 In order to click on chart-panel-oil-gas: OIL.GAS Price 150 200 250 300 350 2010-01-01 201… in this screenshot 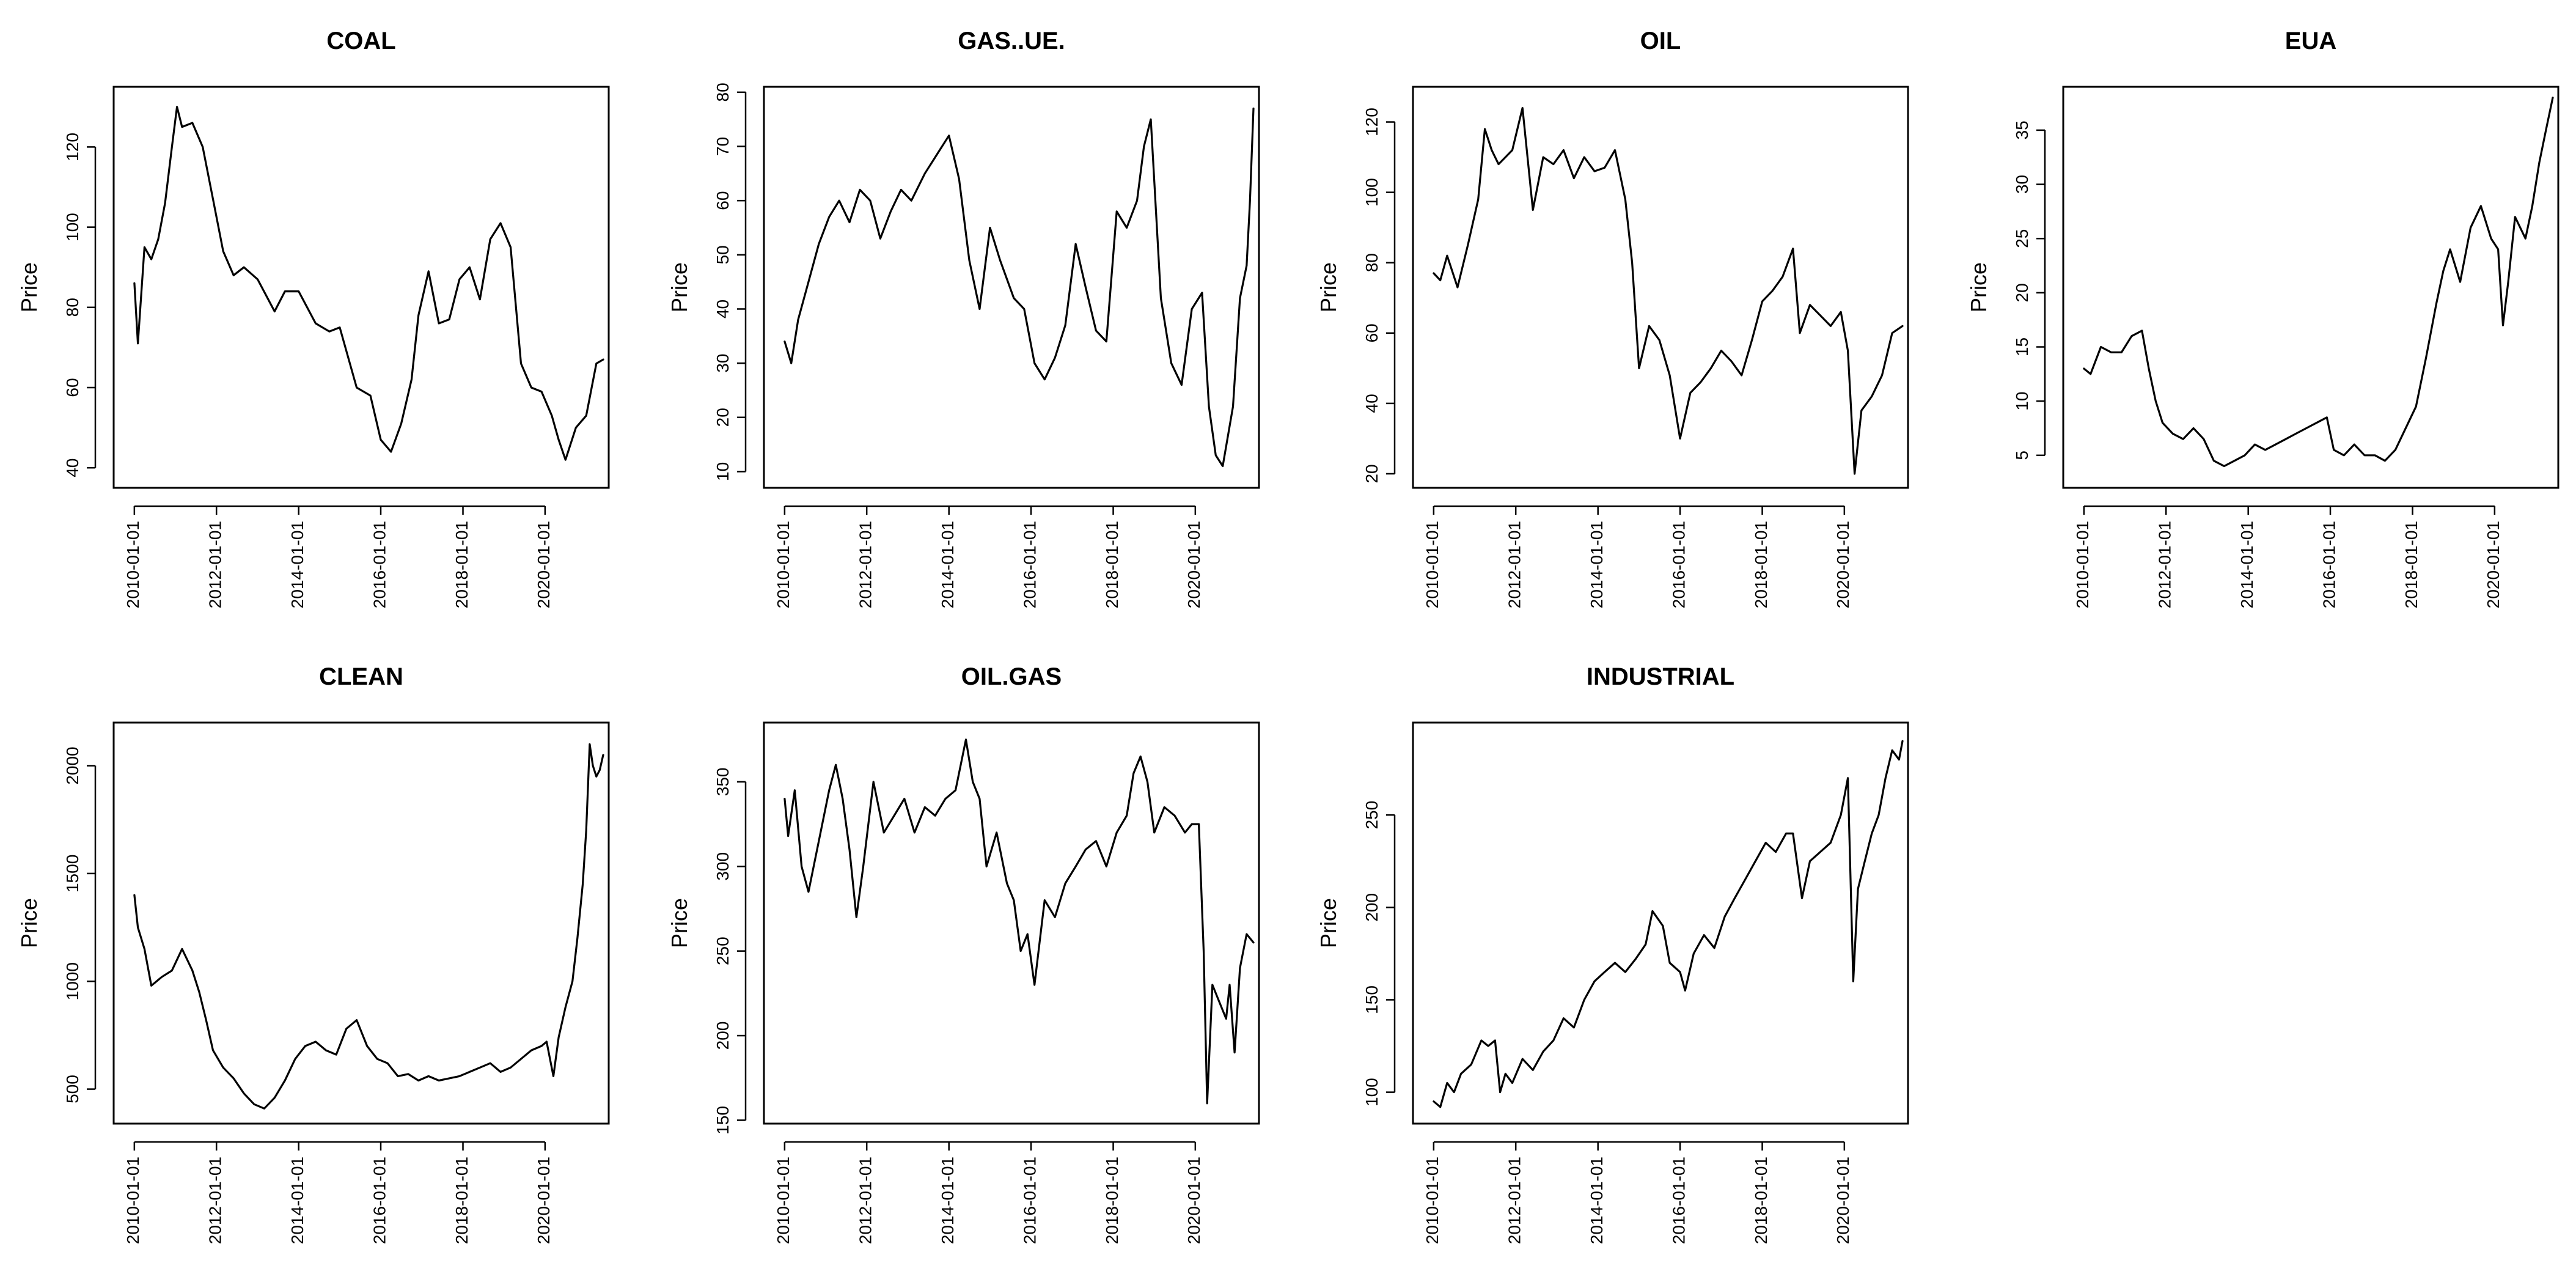, I will do `click(963, 953)`.